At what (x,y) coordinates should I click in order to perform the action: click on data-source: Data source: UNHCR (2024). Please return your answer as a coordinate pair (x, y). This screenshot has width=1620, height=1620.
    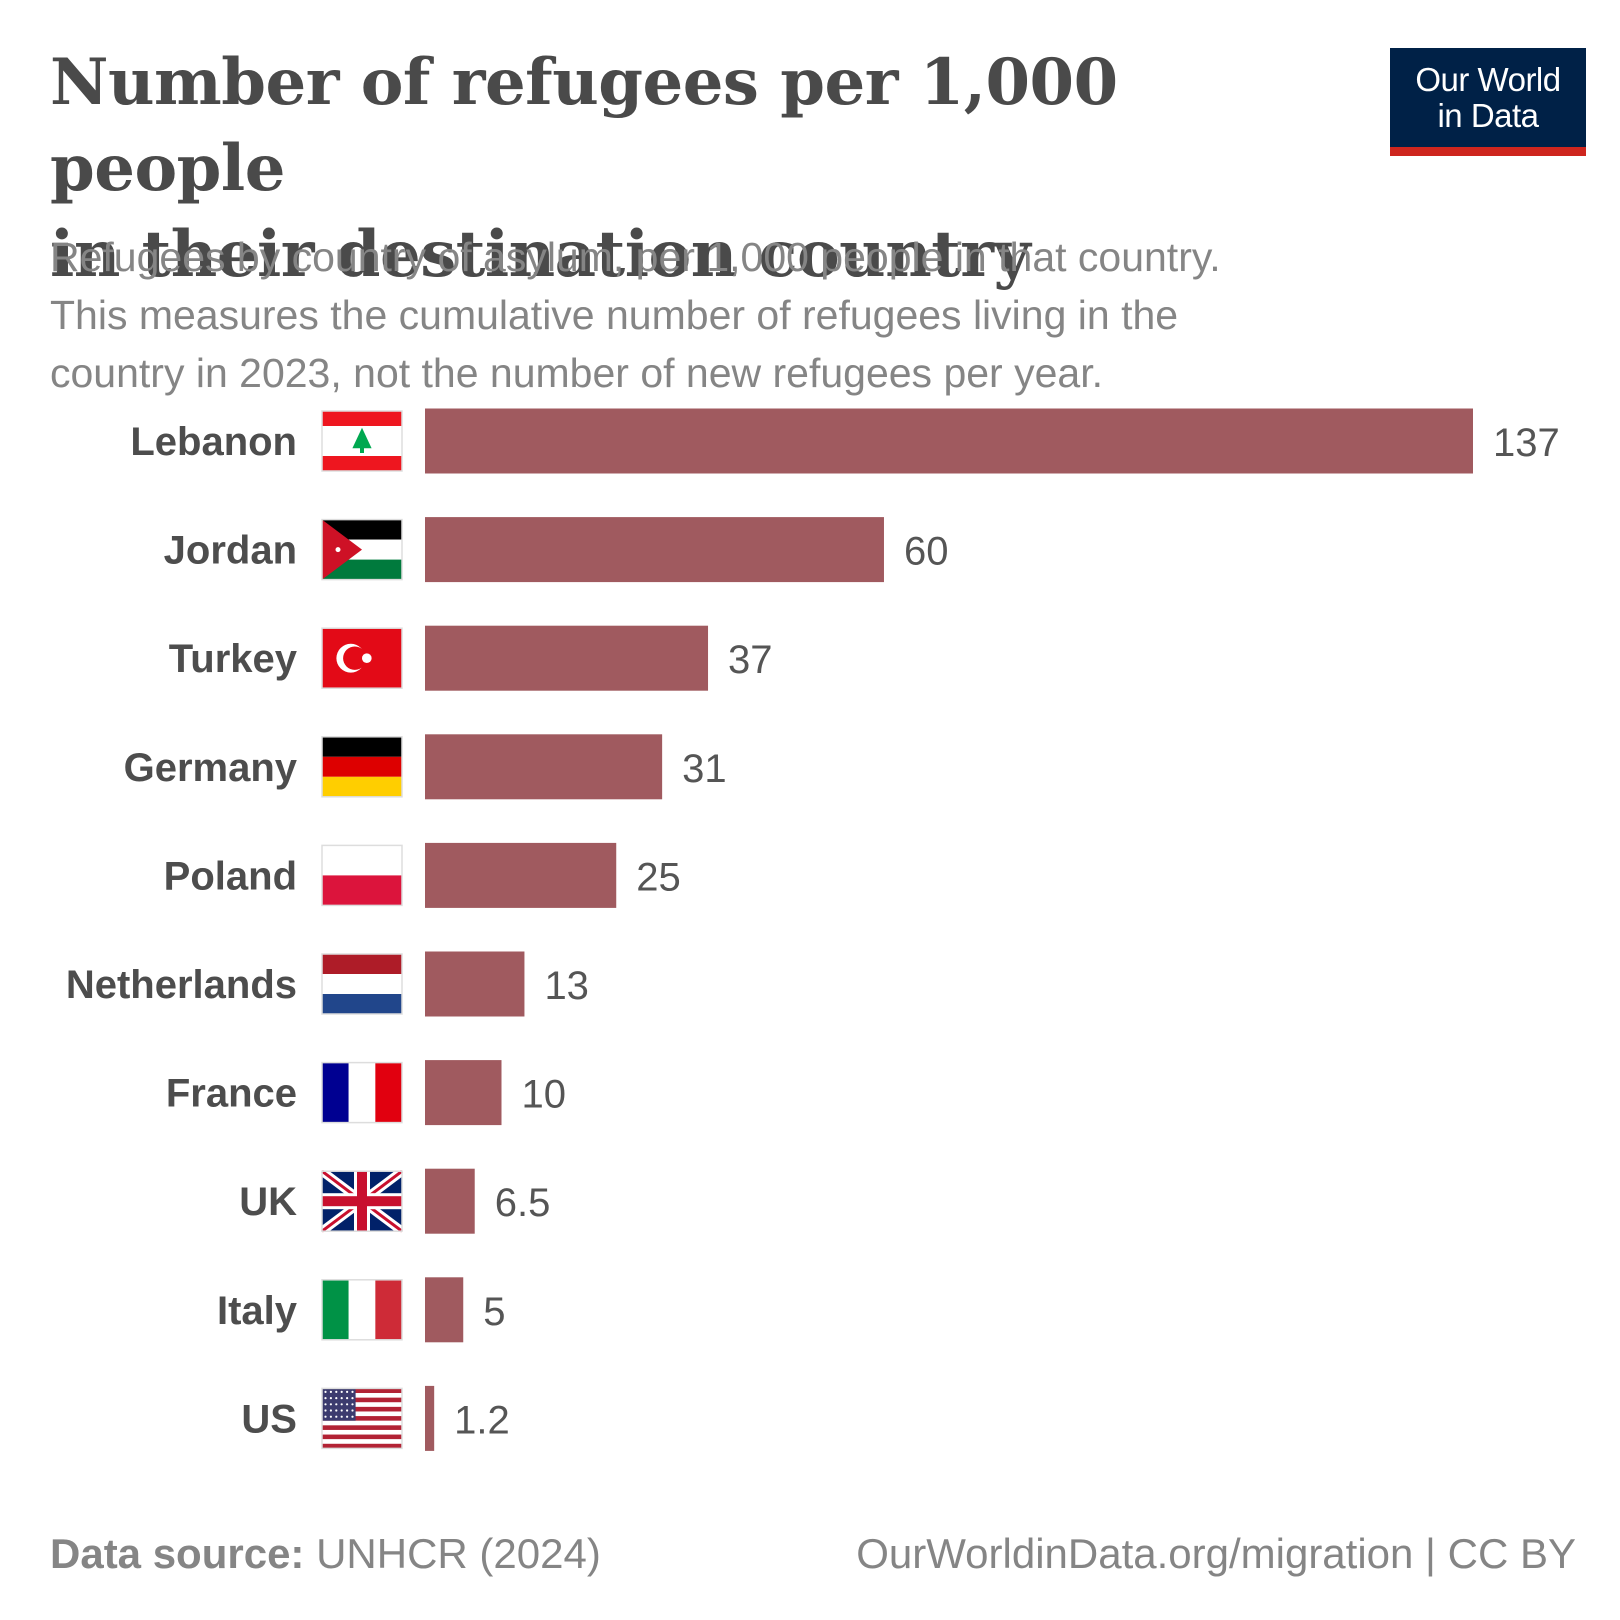
    Looking at the image, I should click on (325, 1554).